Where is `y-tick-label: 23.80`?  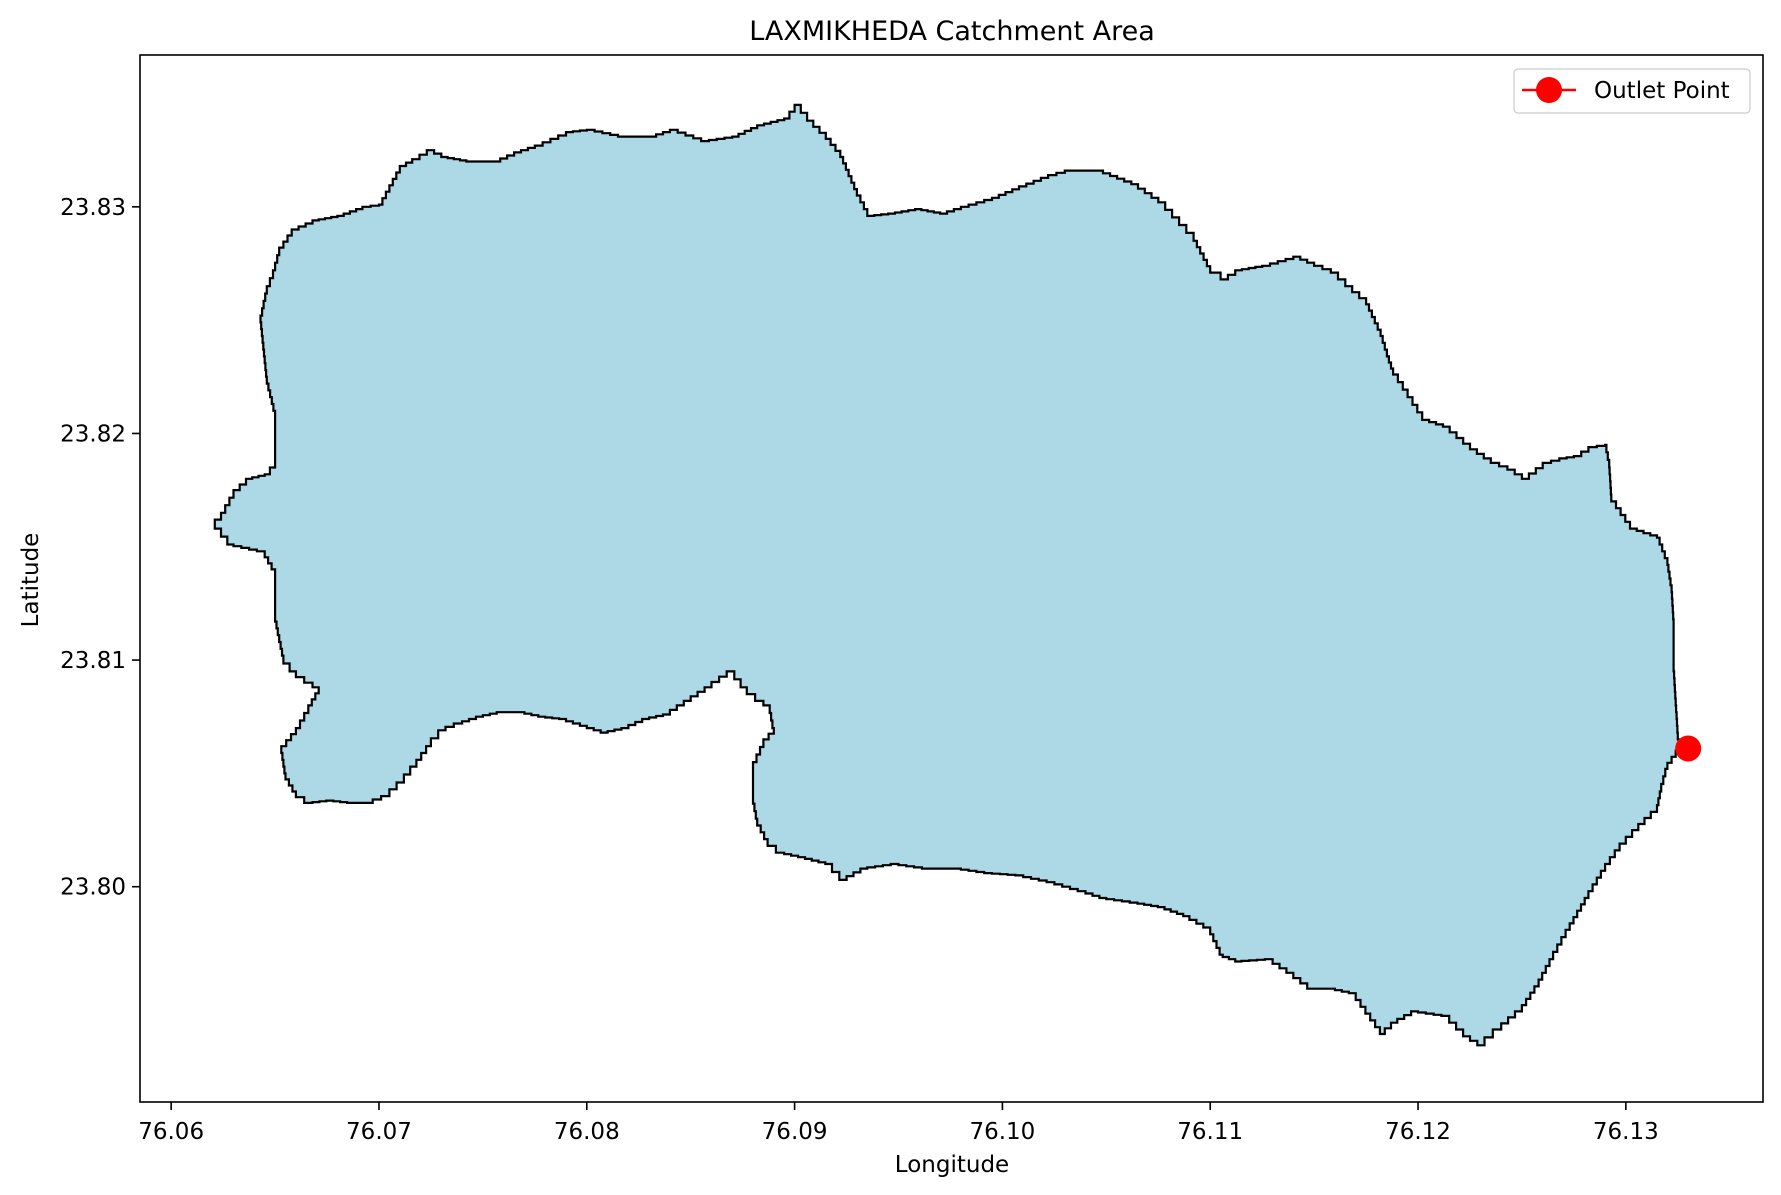 y-tick-label: 23.80 is located at coordinates (93, 888).